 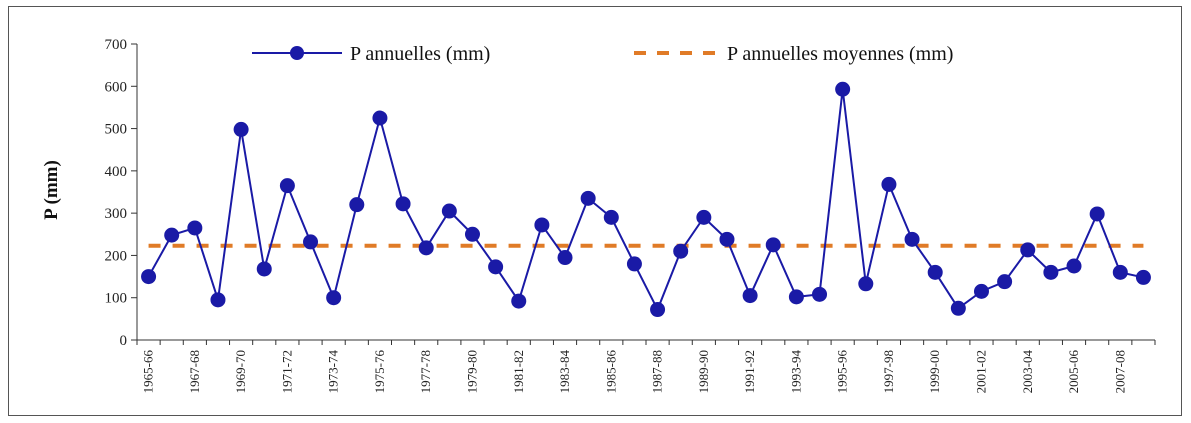 I want to click on x-tick-label: 2001-02, so click(x=980, y=371).